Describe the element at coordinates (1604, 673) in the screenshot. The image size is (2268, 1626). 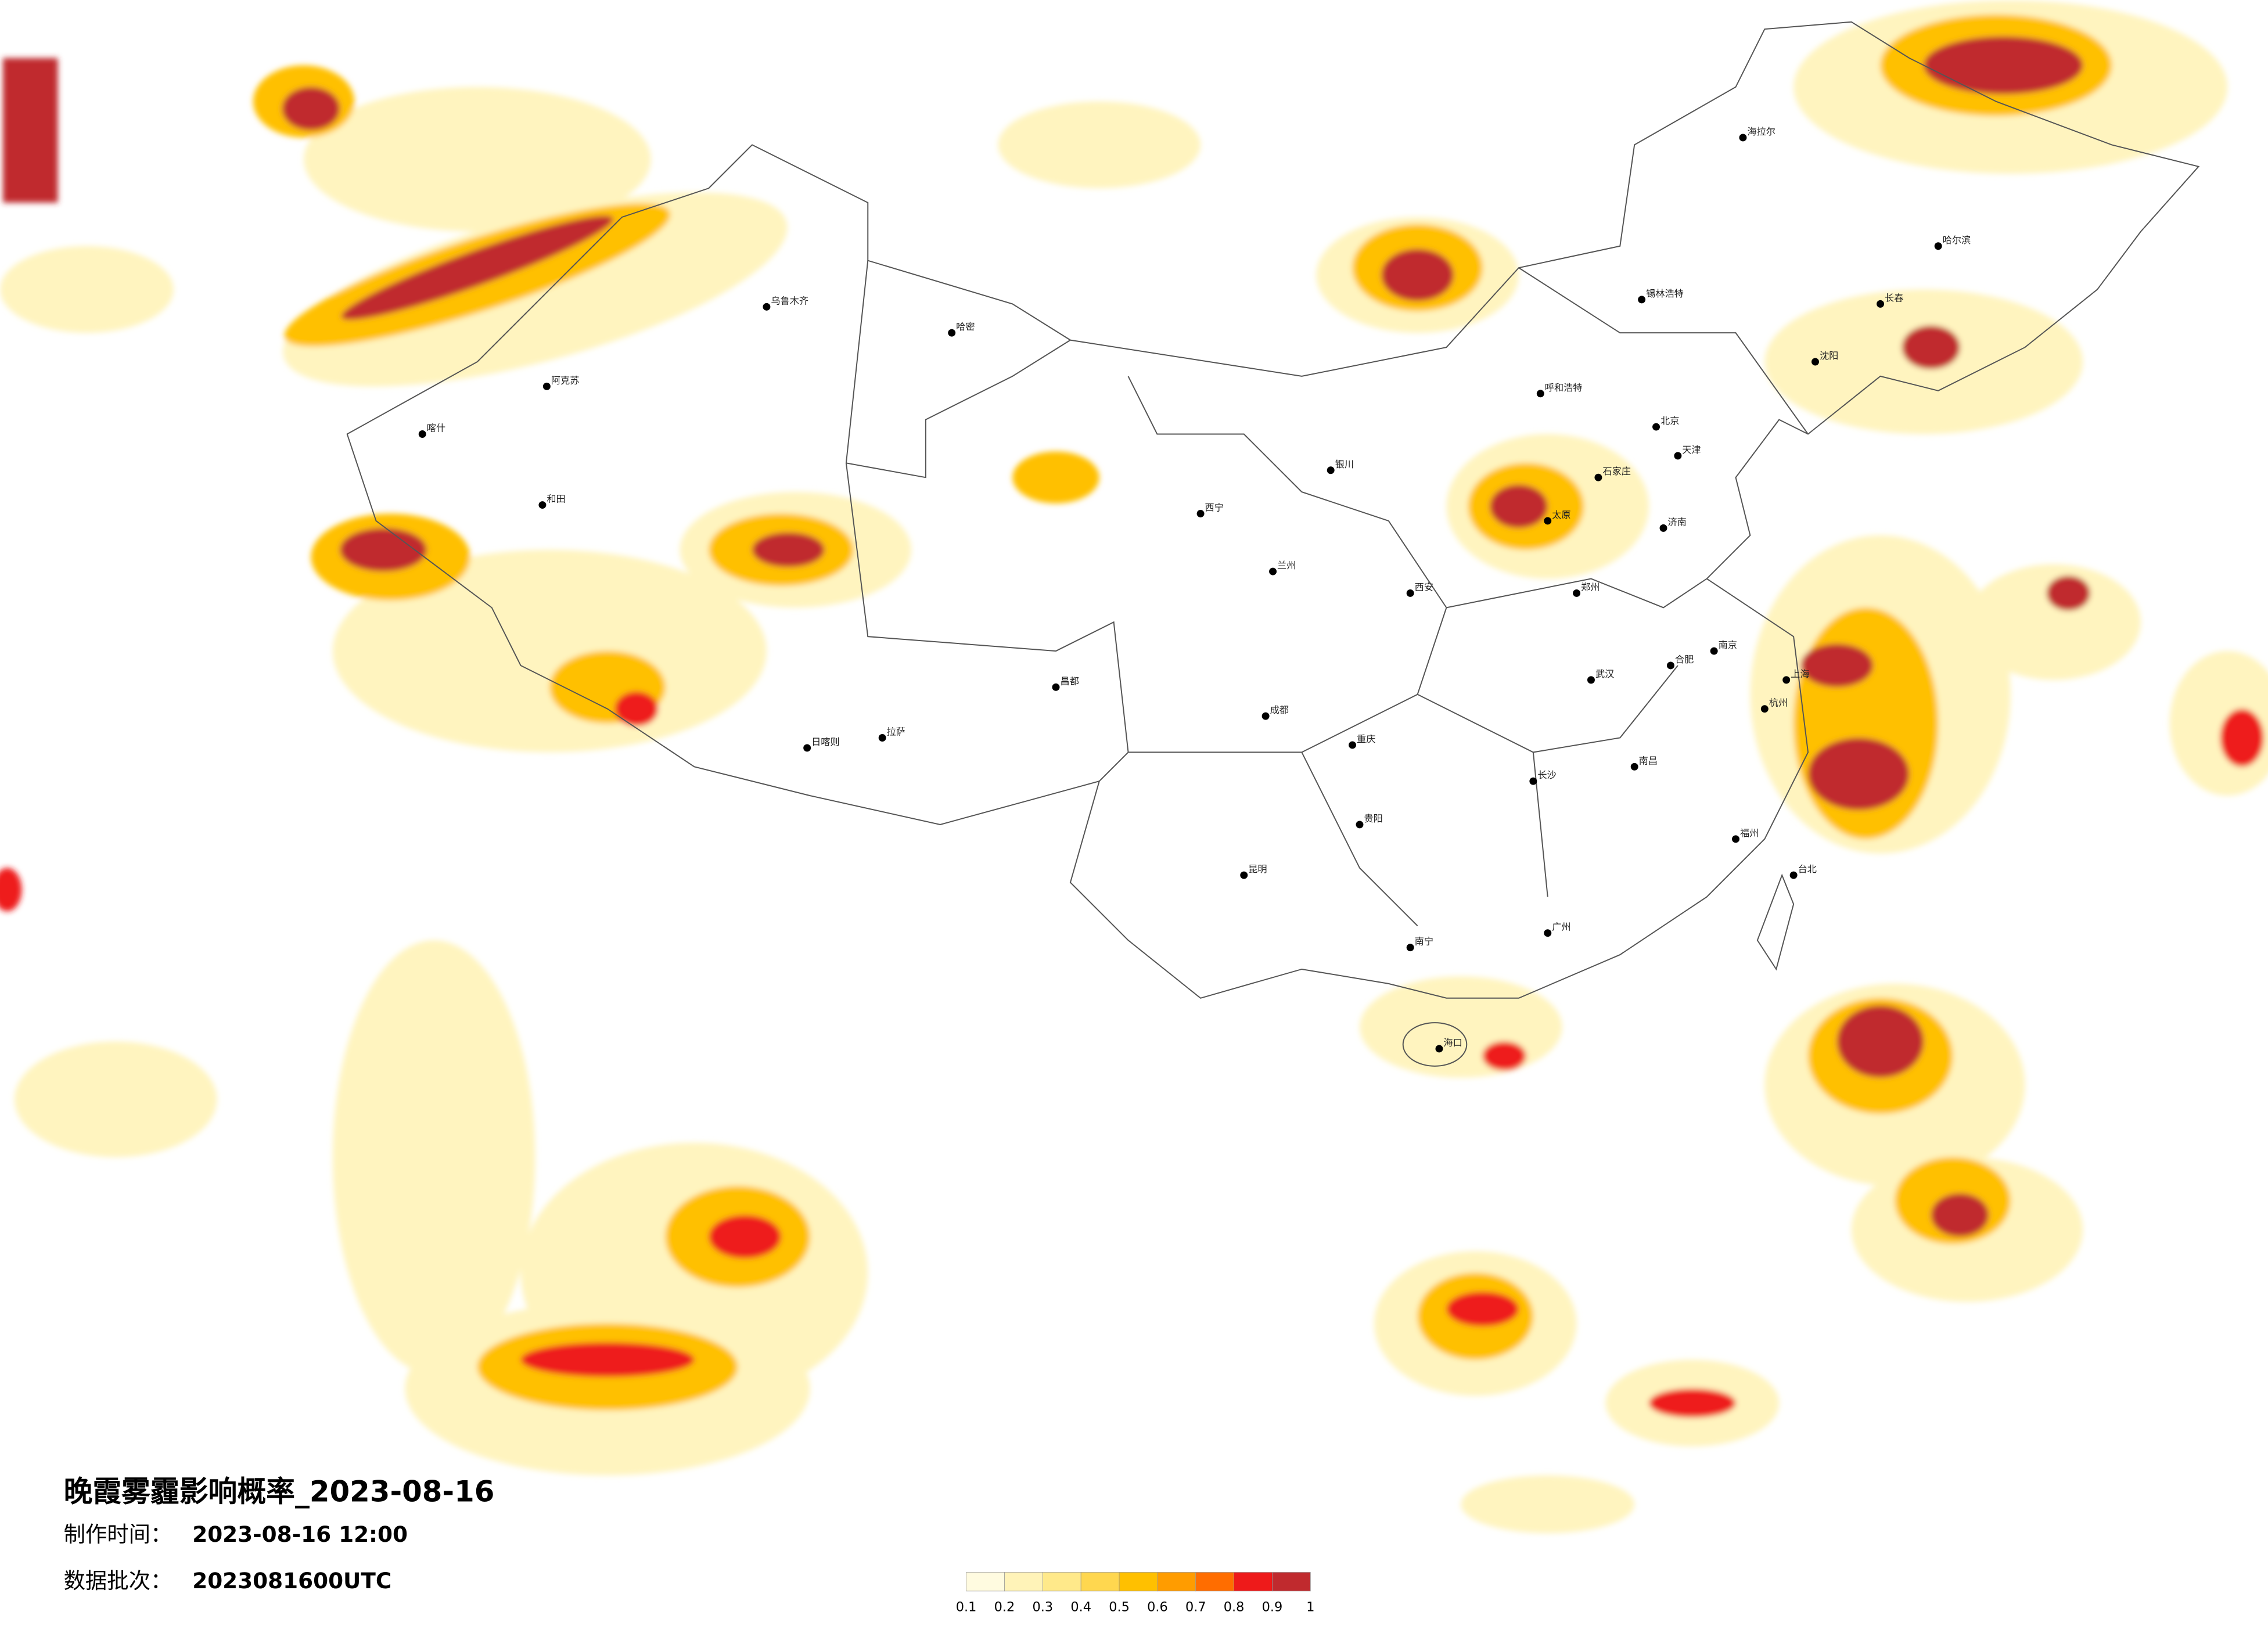
I see `city-label: 武汉` at that location.